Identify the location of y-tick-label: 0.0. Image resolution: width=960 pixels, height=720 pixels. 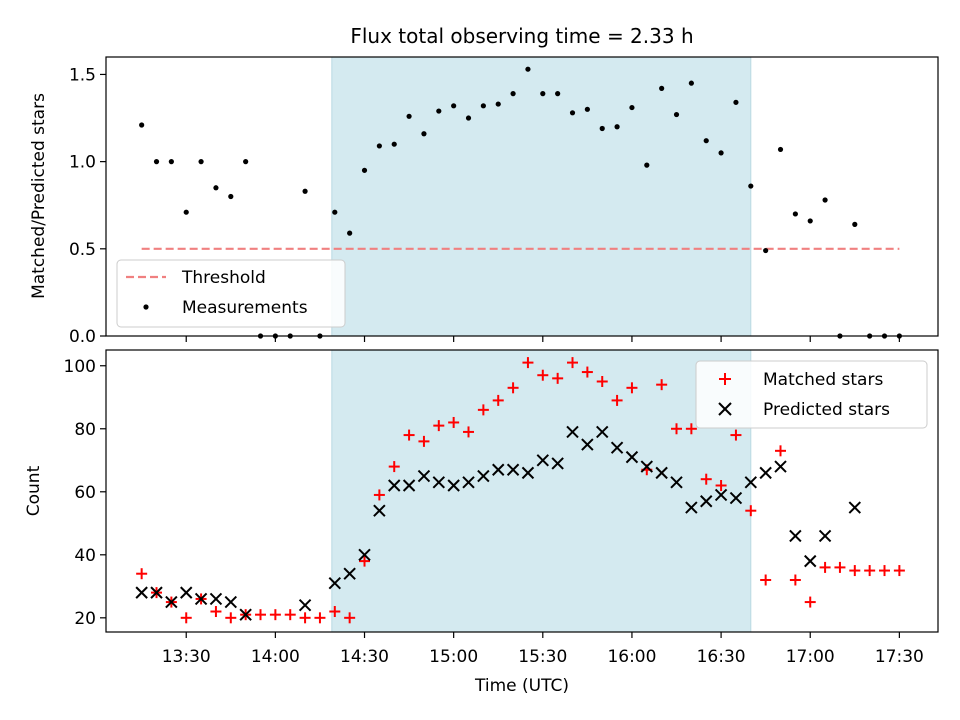
(82, 337).